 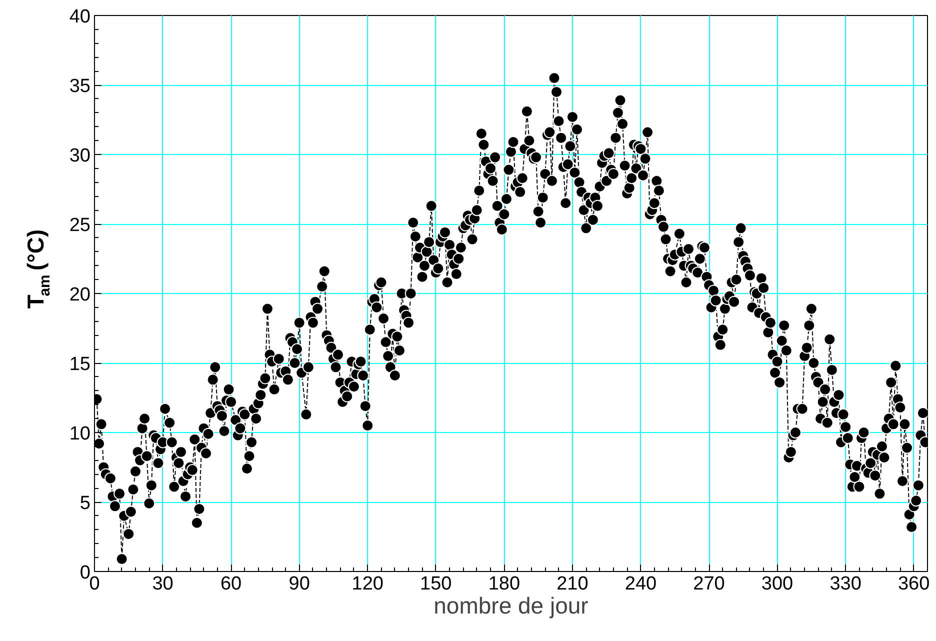 What do you see at coordinates (511, 605) in the screenshot?
I see `x-axis-title: nombre de jour` at bounding box center [511, 605].